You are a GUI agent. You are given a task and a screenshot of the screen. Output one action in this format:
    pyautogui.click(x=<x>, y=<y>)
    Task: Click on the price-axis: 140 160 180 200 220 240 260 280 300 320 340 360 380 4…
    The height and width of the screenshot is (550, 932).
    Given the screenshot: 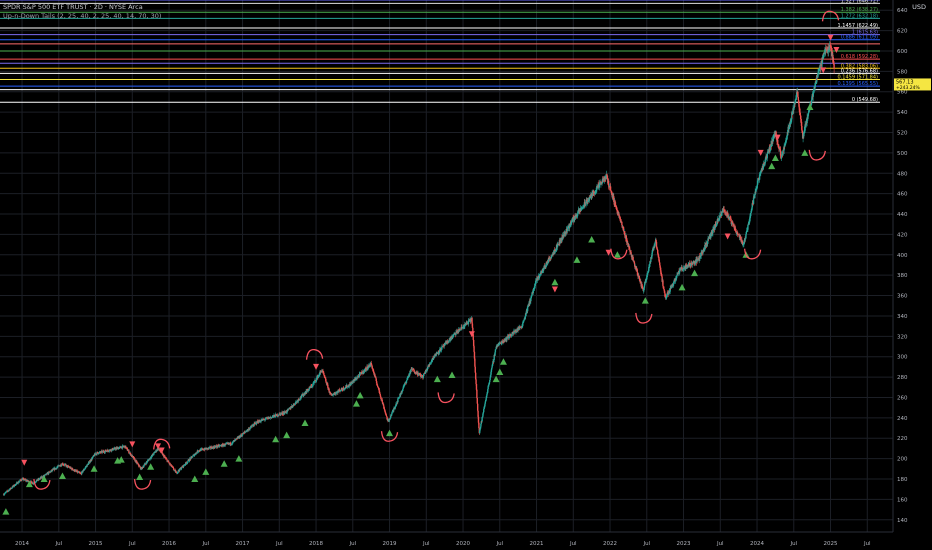 What is the action you would take?
    pyautogui.click(x=912, y=275)
    